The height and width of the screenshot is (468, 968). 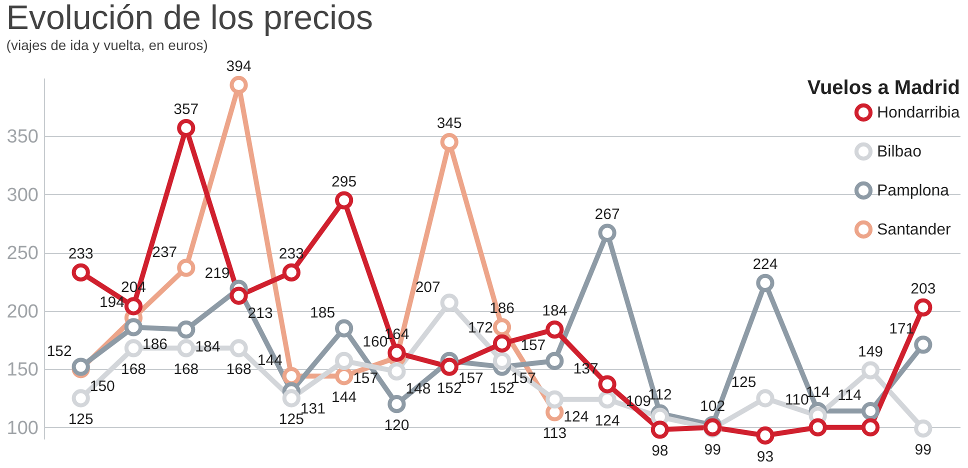 What do you see at coordinates (22, 311) in the screenshot?
I see `y-tick-label: 200` at bounding box center [22, 311].